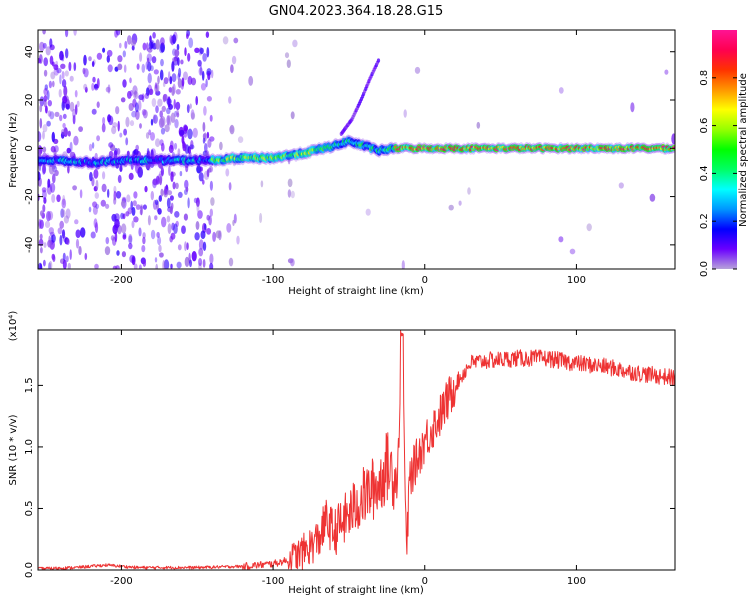 The height and width of the screenshot is (600, 750). I want to click on snr-x-label: Height of straight line (km), so click(356, 590).